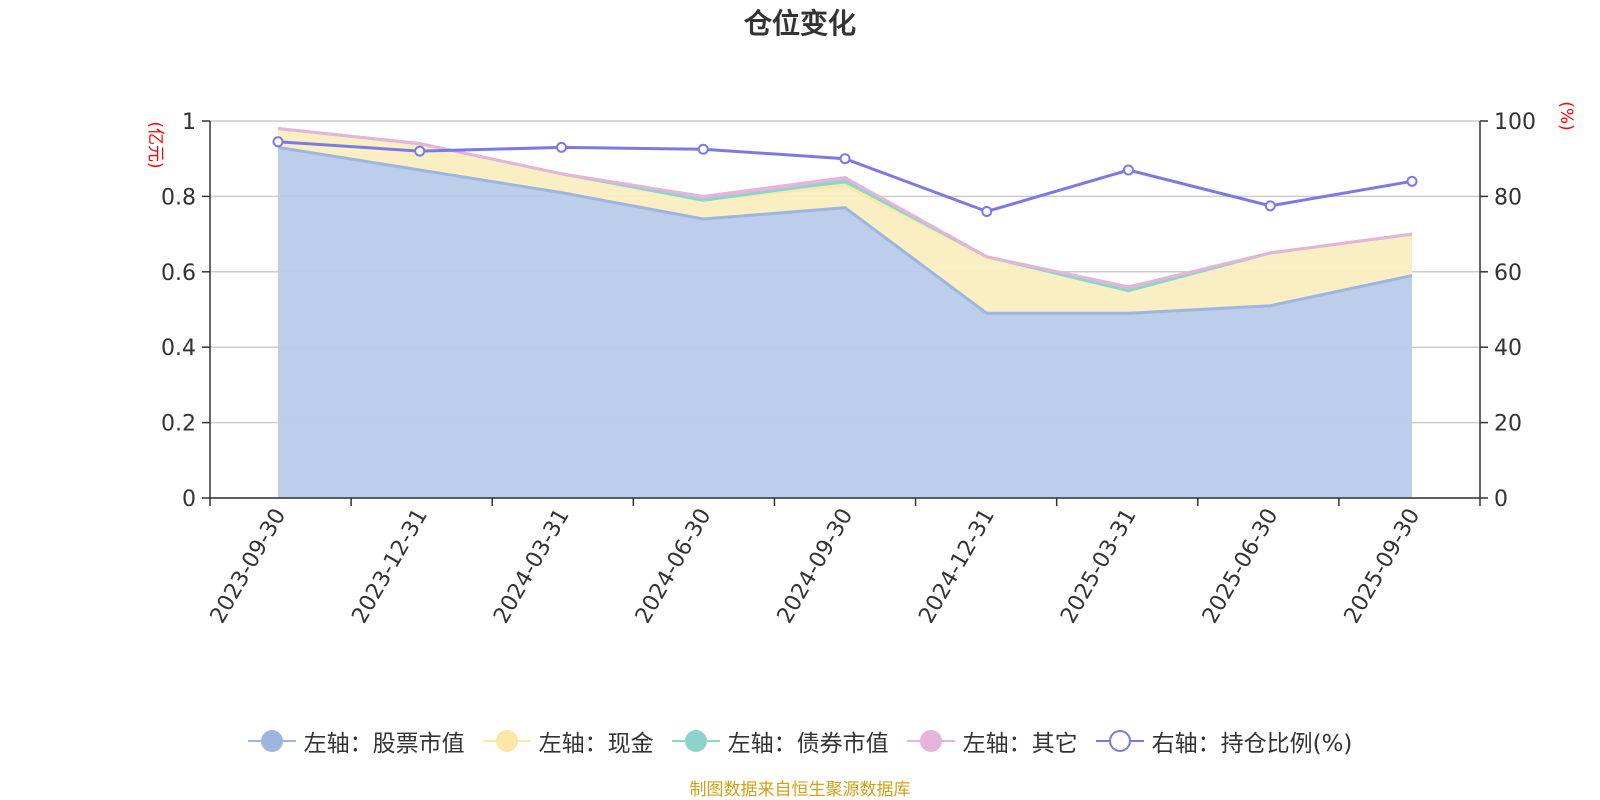 This screenshot has height=800, width=1600. Describe the element at coordinates (249, 566) in the screenshot. I see `x-axis-tick-label: 2023-09-30` at that location.